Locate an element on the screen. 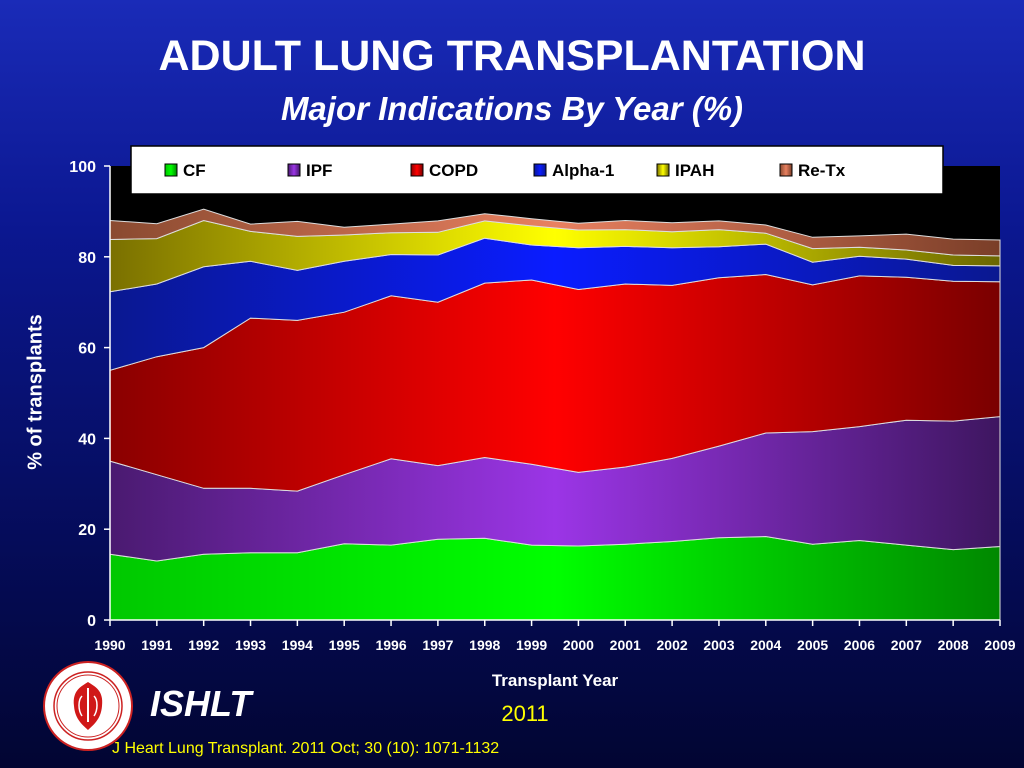 This screenshot has height=768, width=1024. report-year: 2011 is located at coordinates (525, 713).